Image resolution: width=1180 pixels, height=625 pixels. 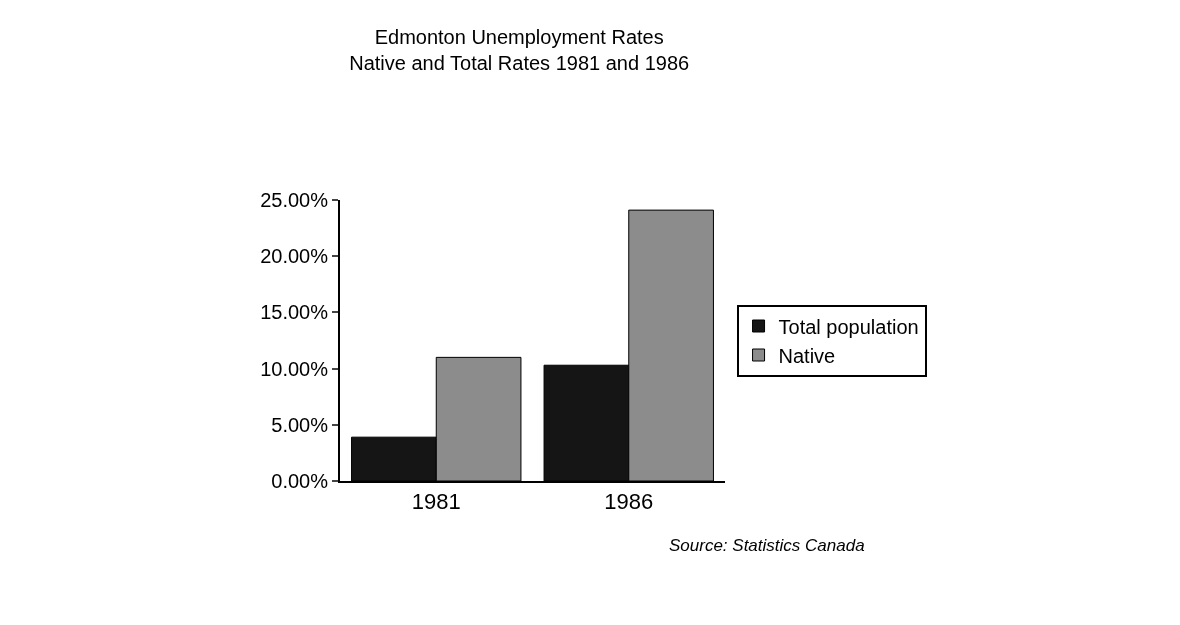 I want to click on x-tick-label: 1981, so click(x=436, y=502).